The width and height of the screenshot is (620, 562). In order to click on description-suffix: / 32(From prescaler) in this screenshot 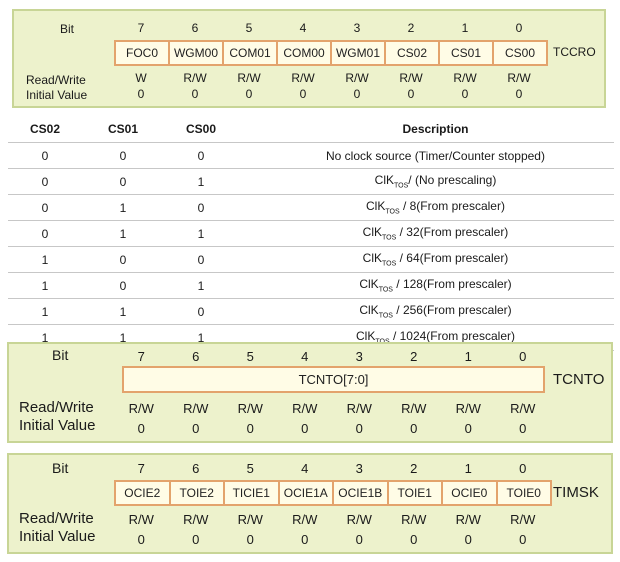, I will do `click(452, 232)`.